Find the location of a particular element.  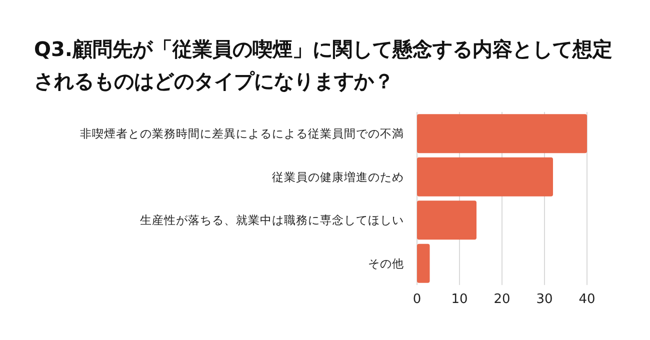

y-tick-label: 非喫煙者との業務時間に差異によるによる従業員間での不満 is located at coordinates (242, 133).